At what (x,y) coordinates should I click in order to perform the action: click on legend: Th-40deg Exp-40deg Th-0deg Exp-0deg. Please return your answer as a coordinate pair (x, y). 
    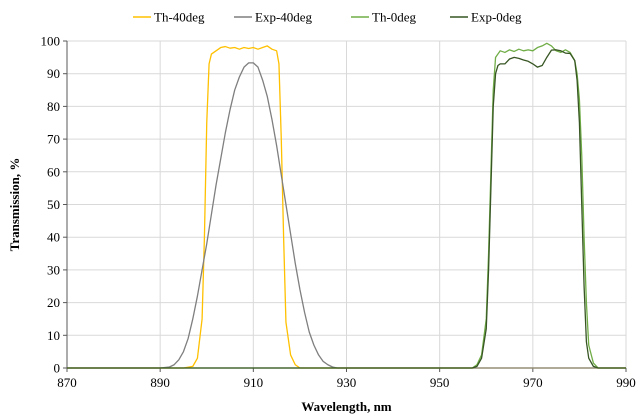
    Looking at the image, I should click on (327, 17).